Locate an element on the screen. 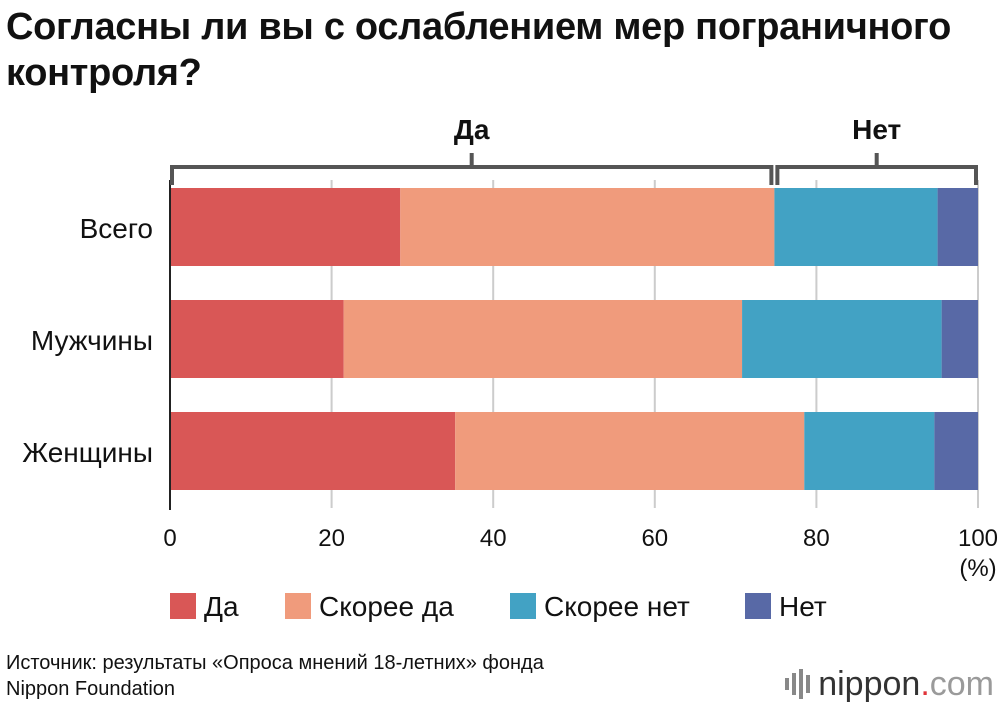 This screenshot has height=708, width=1000. nippon-logo: nippon. com is located at coordinates (889, 684).